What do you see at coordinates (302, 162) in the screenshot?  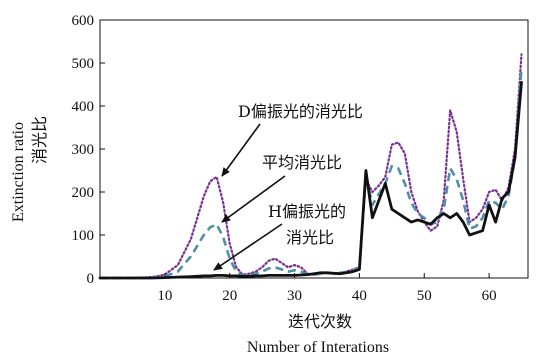 I see `annotation-label-avg-1: 平均消光比` at bounding box center [302, 162].